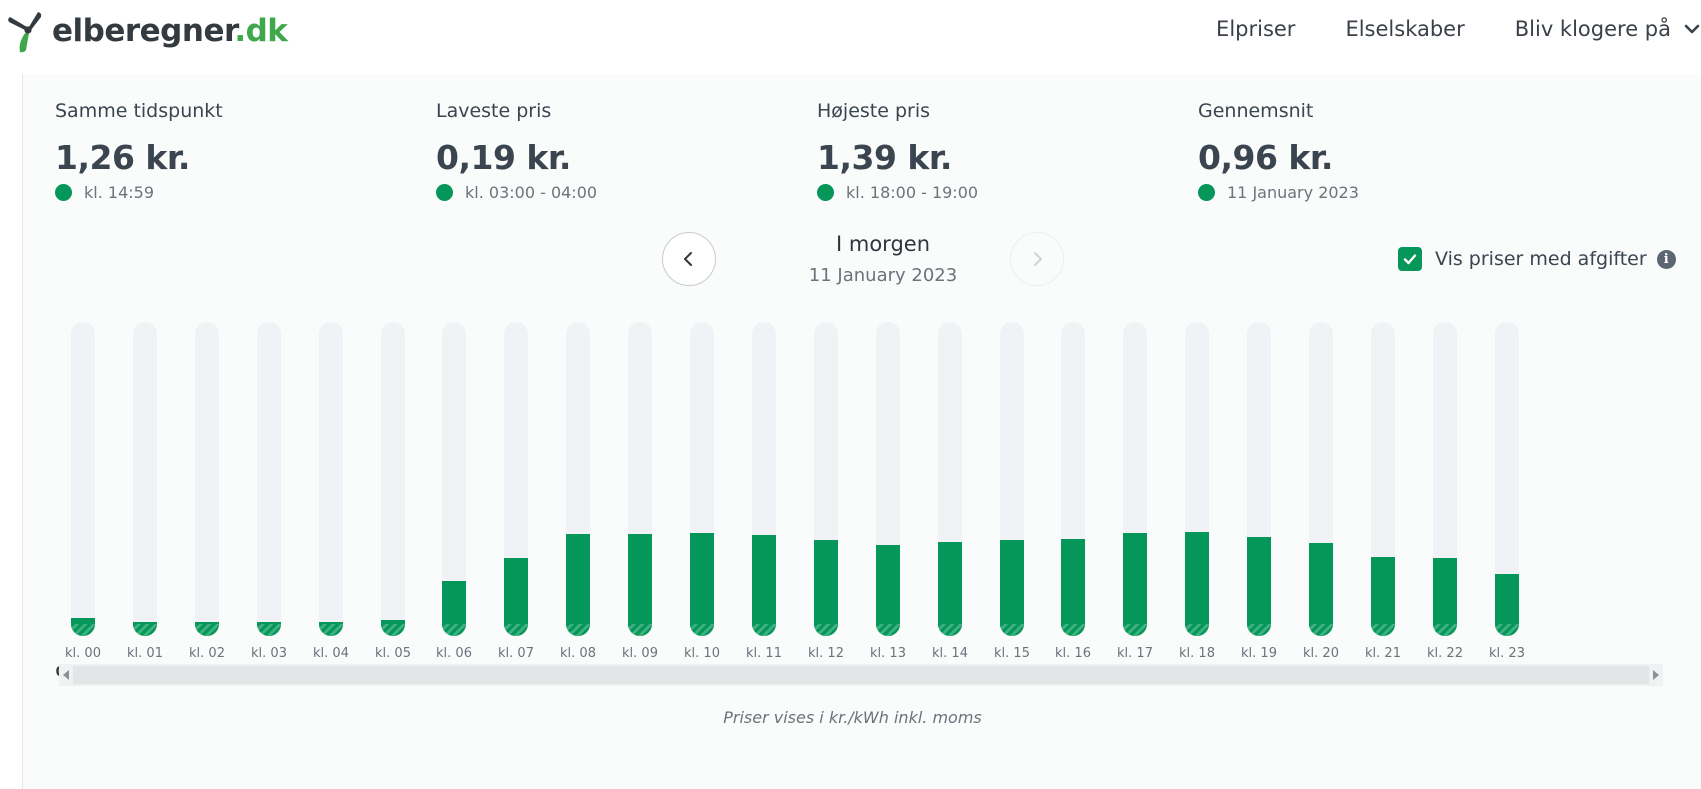 The width and height of the screenshot is (1701, 789). Describe the element at coordinates (1007, 192) in the screenshot. I see `stat-sub: kl. 18:00 - 19:00` at that location.